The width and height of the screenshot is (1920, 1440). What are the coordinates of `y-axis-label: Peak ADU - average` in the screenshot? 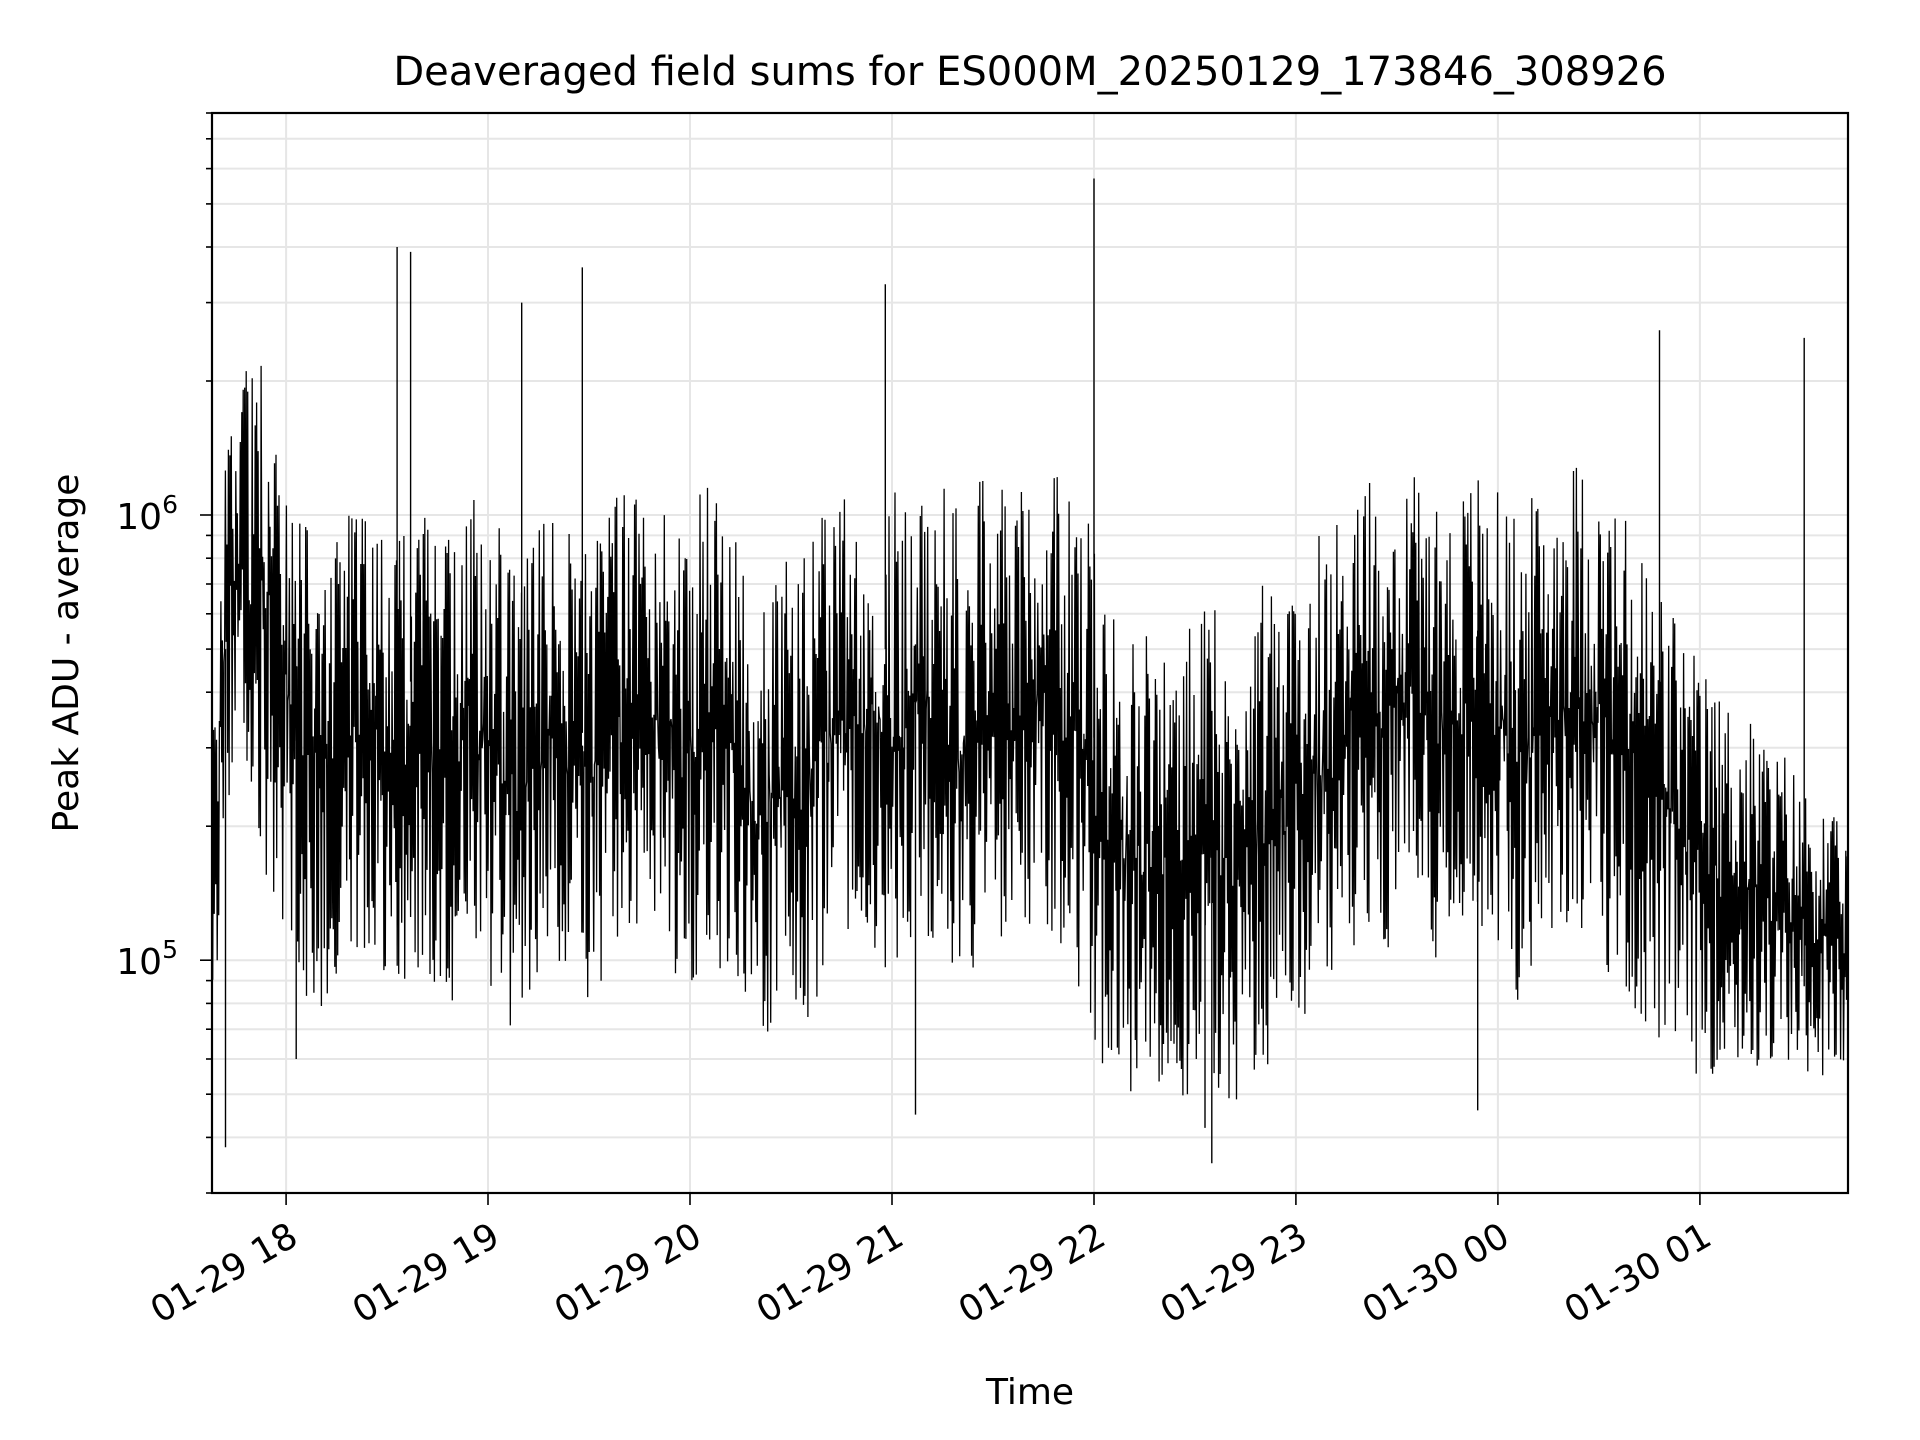 It's located at (66, 653).